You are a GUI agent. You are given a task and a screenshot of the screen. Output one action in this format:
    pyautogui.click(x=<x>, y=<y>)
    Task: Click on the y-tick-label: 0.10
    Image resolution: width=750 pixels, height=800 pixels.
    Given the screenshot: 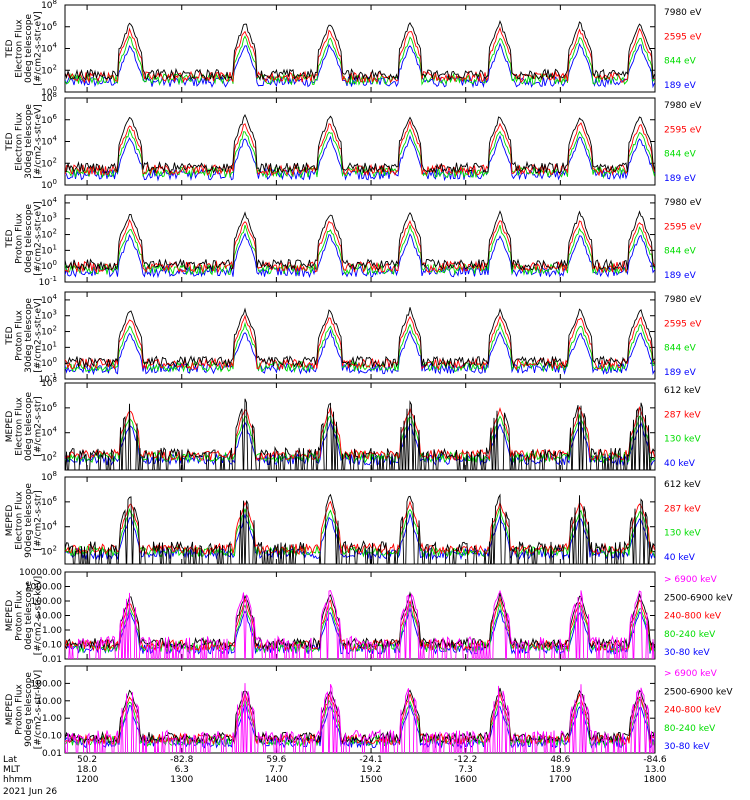 What is the action you would take?
    pyautogui.click(x=52, y=737)
    